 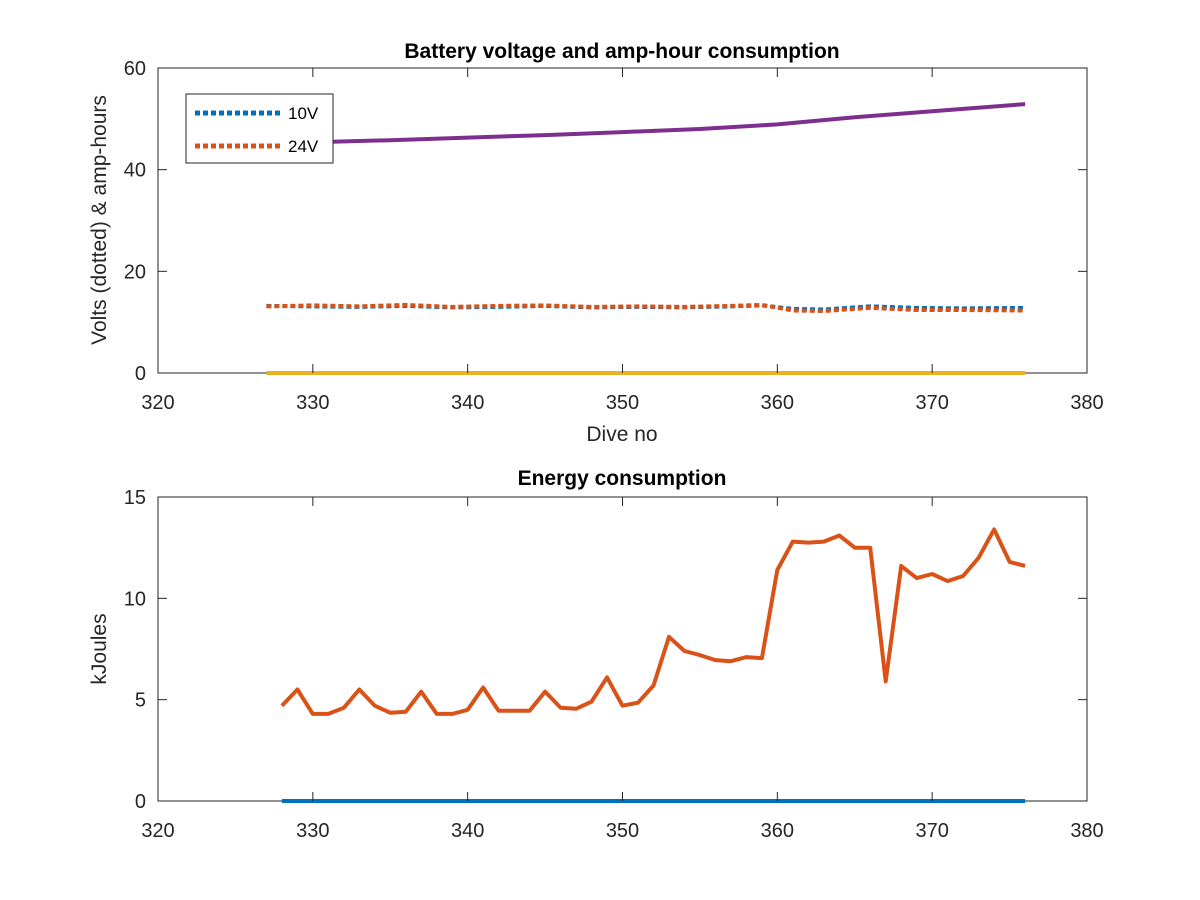 What do you see at coordinates (622, 403) in the screenshot?
I see `voltage-x-tick-label: 350` at bounding box center [622, 403].